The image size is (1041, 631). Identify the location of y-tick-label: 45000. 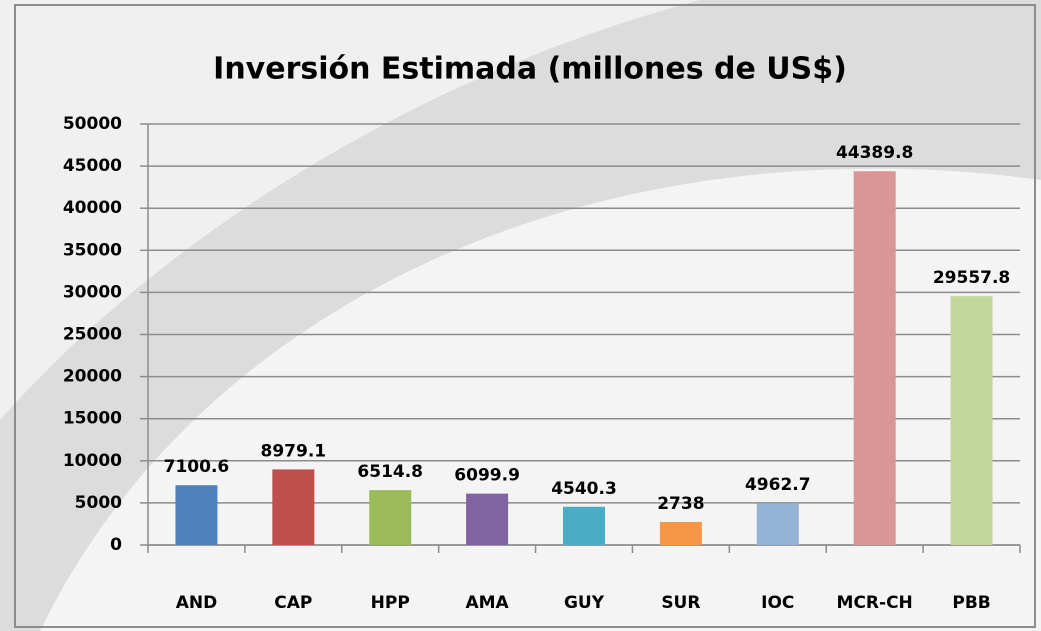
(92, 166).